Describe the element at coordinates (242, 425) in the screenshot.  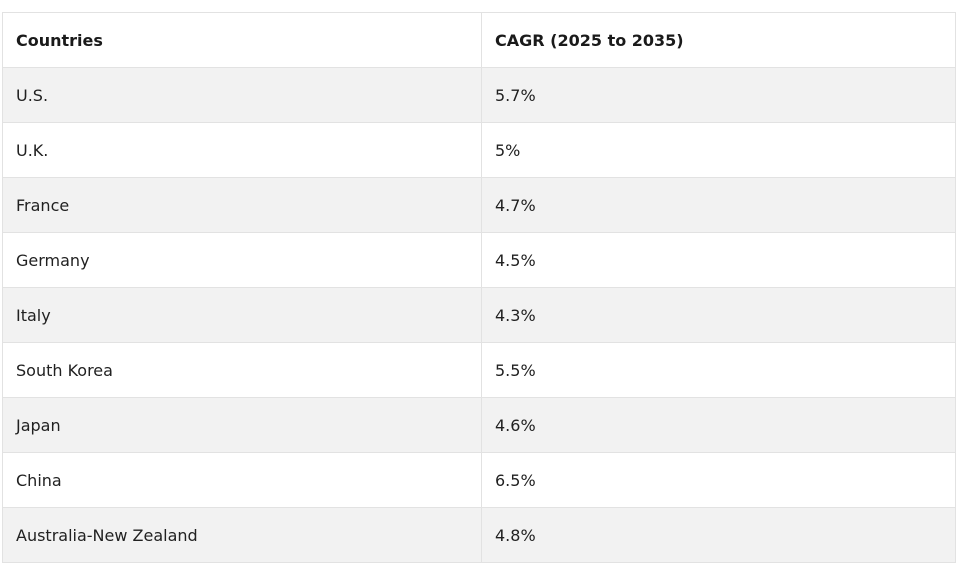
I see `country-cell: Japan` at that location.